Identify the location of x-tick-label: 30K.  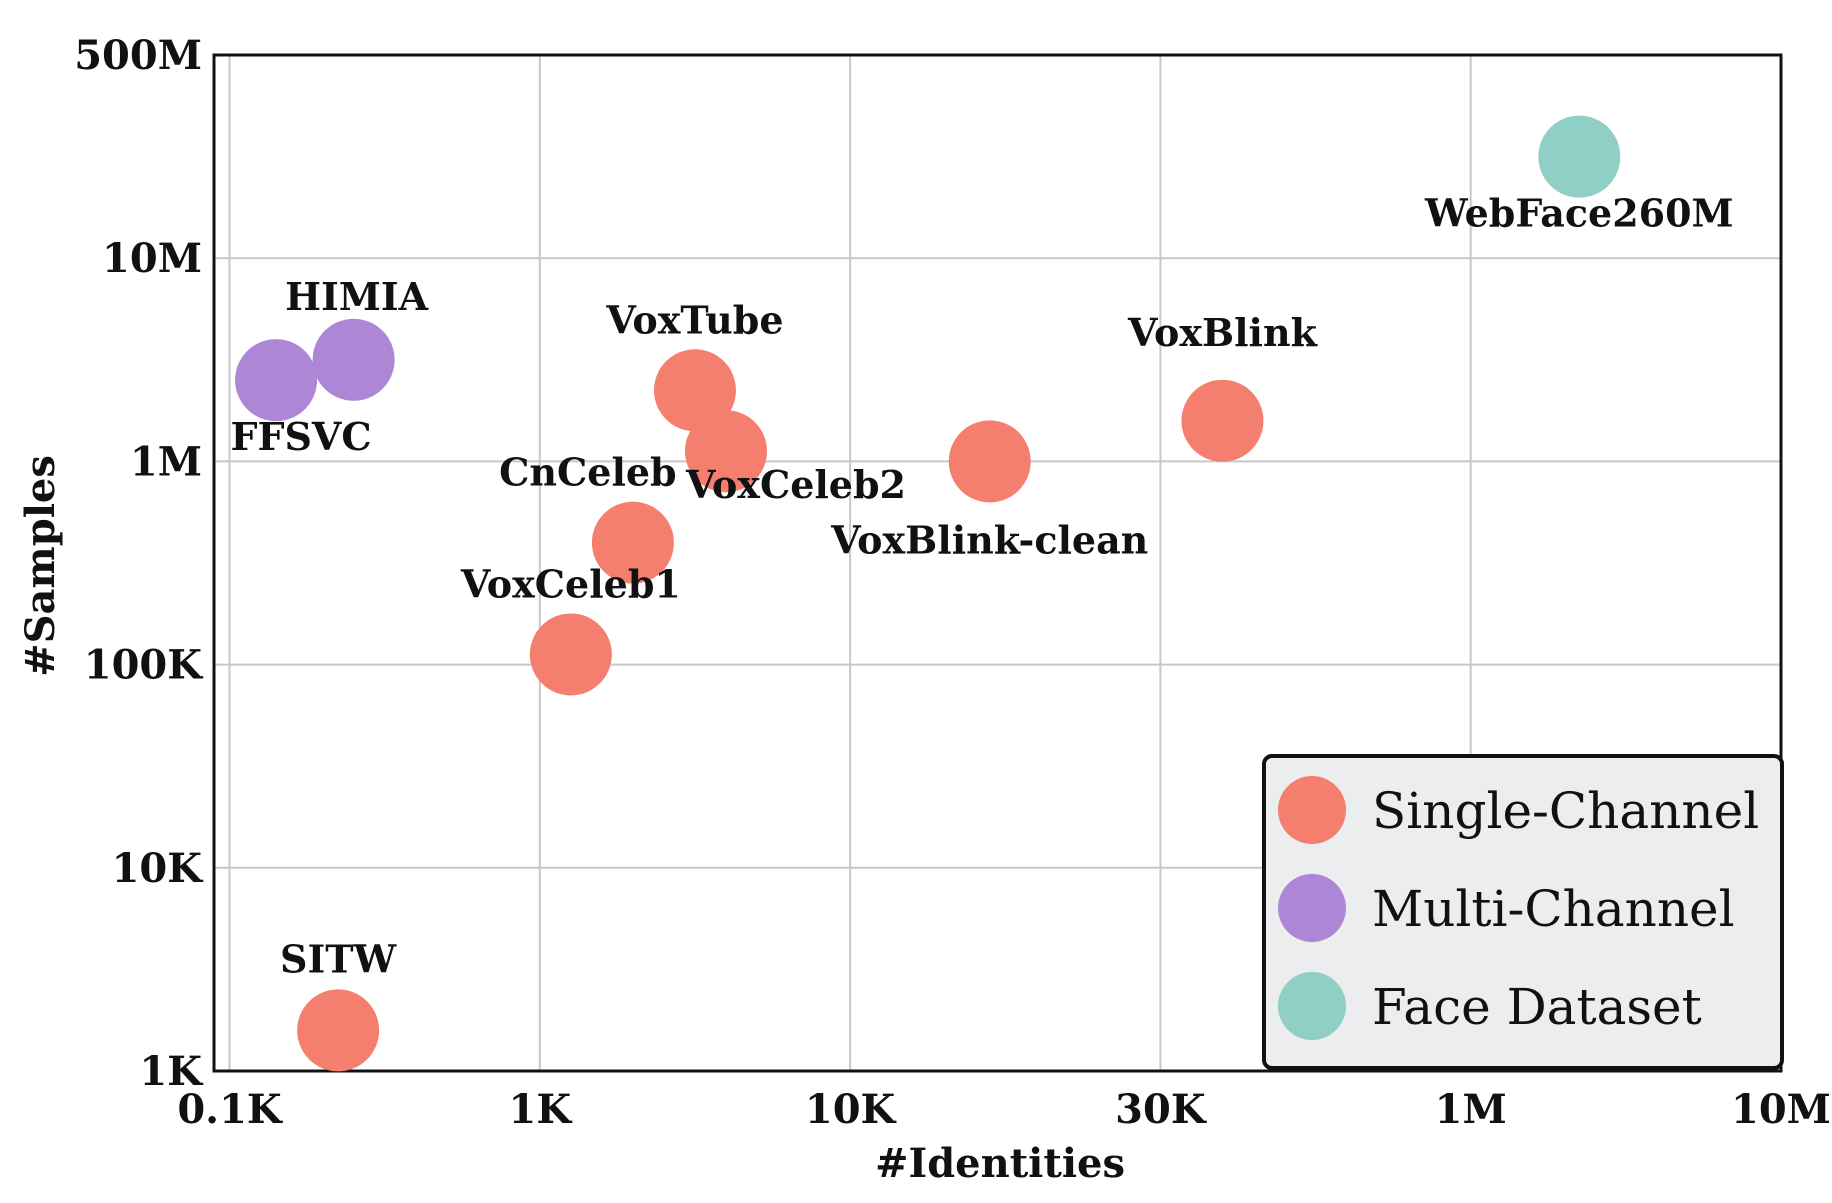
(1161, 1109).